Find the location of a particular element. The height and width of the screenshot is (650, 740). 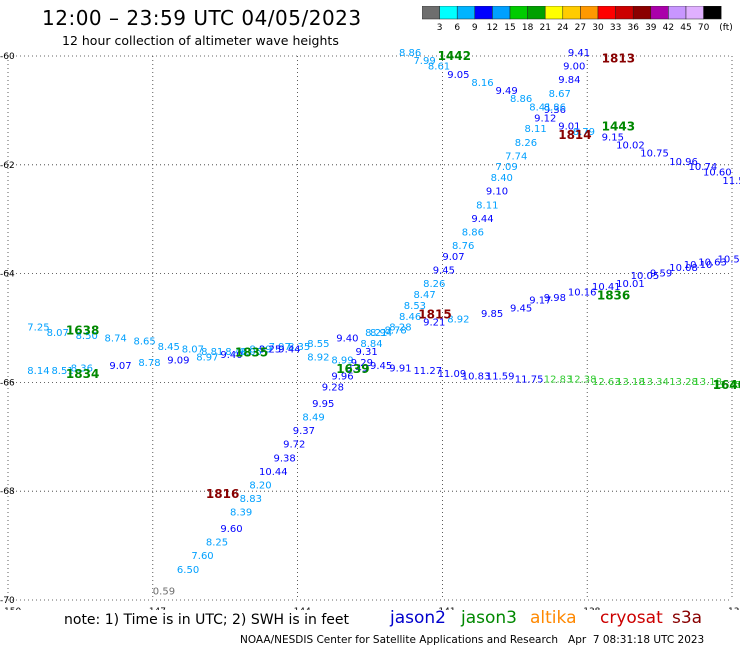

wave-height-label: 8.14 is located at coordinates (38, 371).